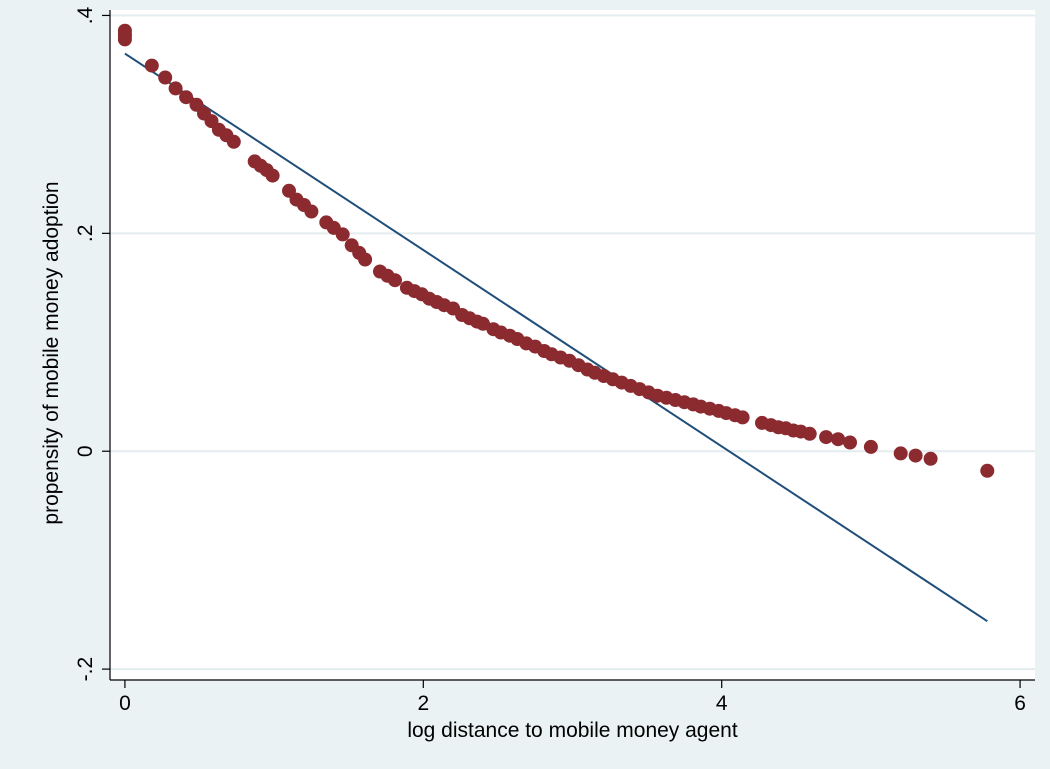  Describe the element at coordinates (1020, 703) in the screenshot. I see `x-tick-label: 6` at that location.